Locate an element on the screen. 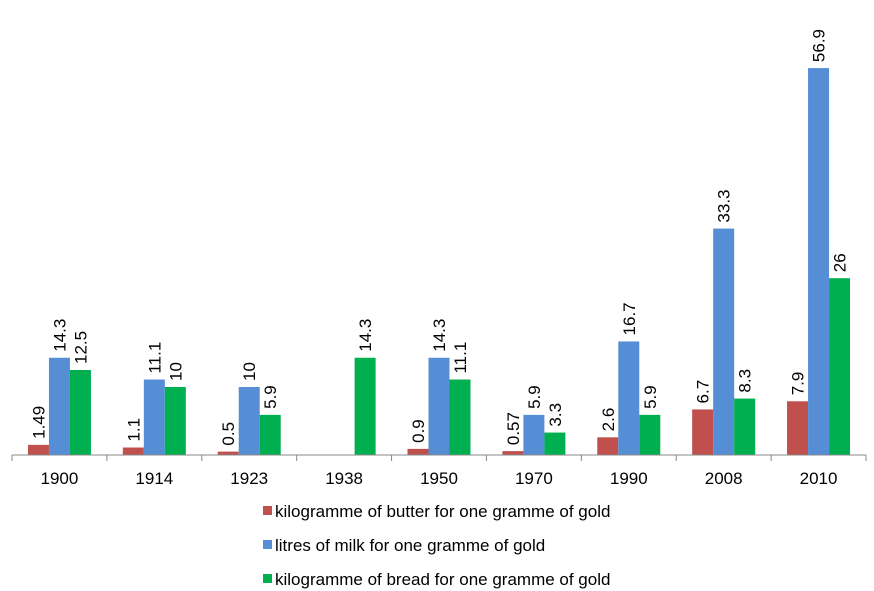  x-tick-label: 2008 is located at coordinates (724, 478).